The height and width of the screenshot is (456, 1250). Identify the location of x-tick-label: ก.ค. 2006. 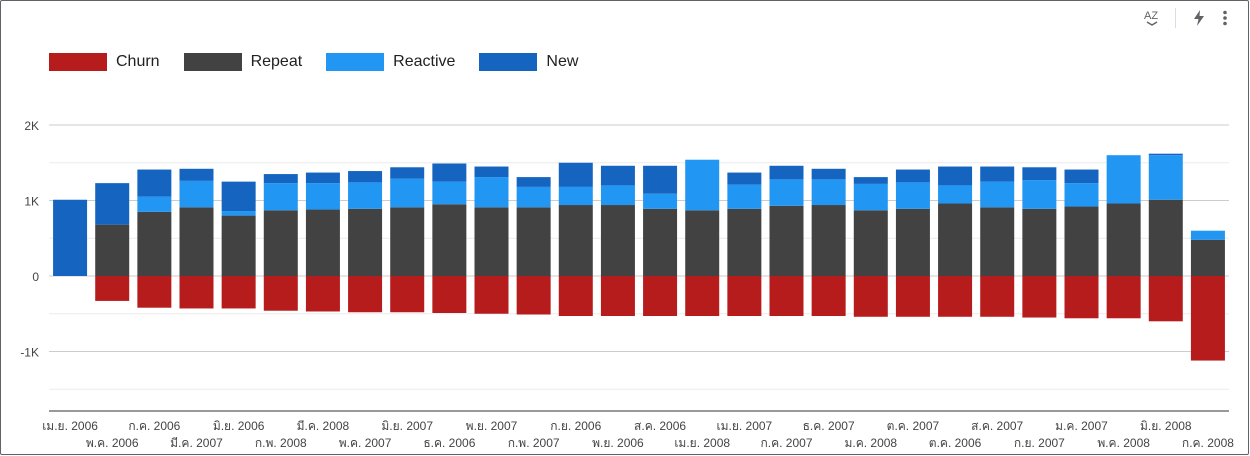
(154, 426).